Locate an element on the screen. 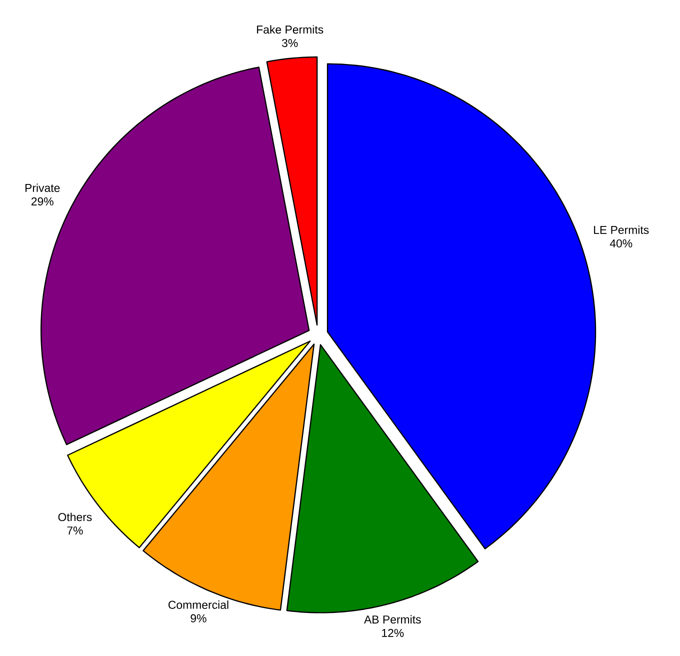 Image resolution: width=680 pixels, height=656 pixels. slice-label: AB Permits is located at coordinates (392, 619).